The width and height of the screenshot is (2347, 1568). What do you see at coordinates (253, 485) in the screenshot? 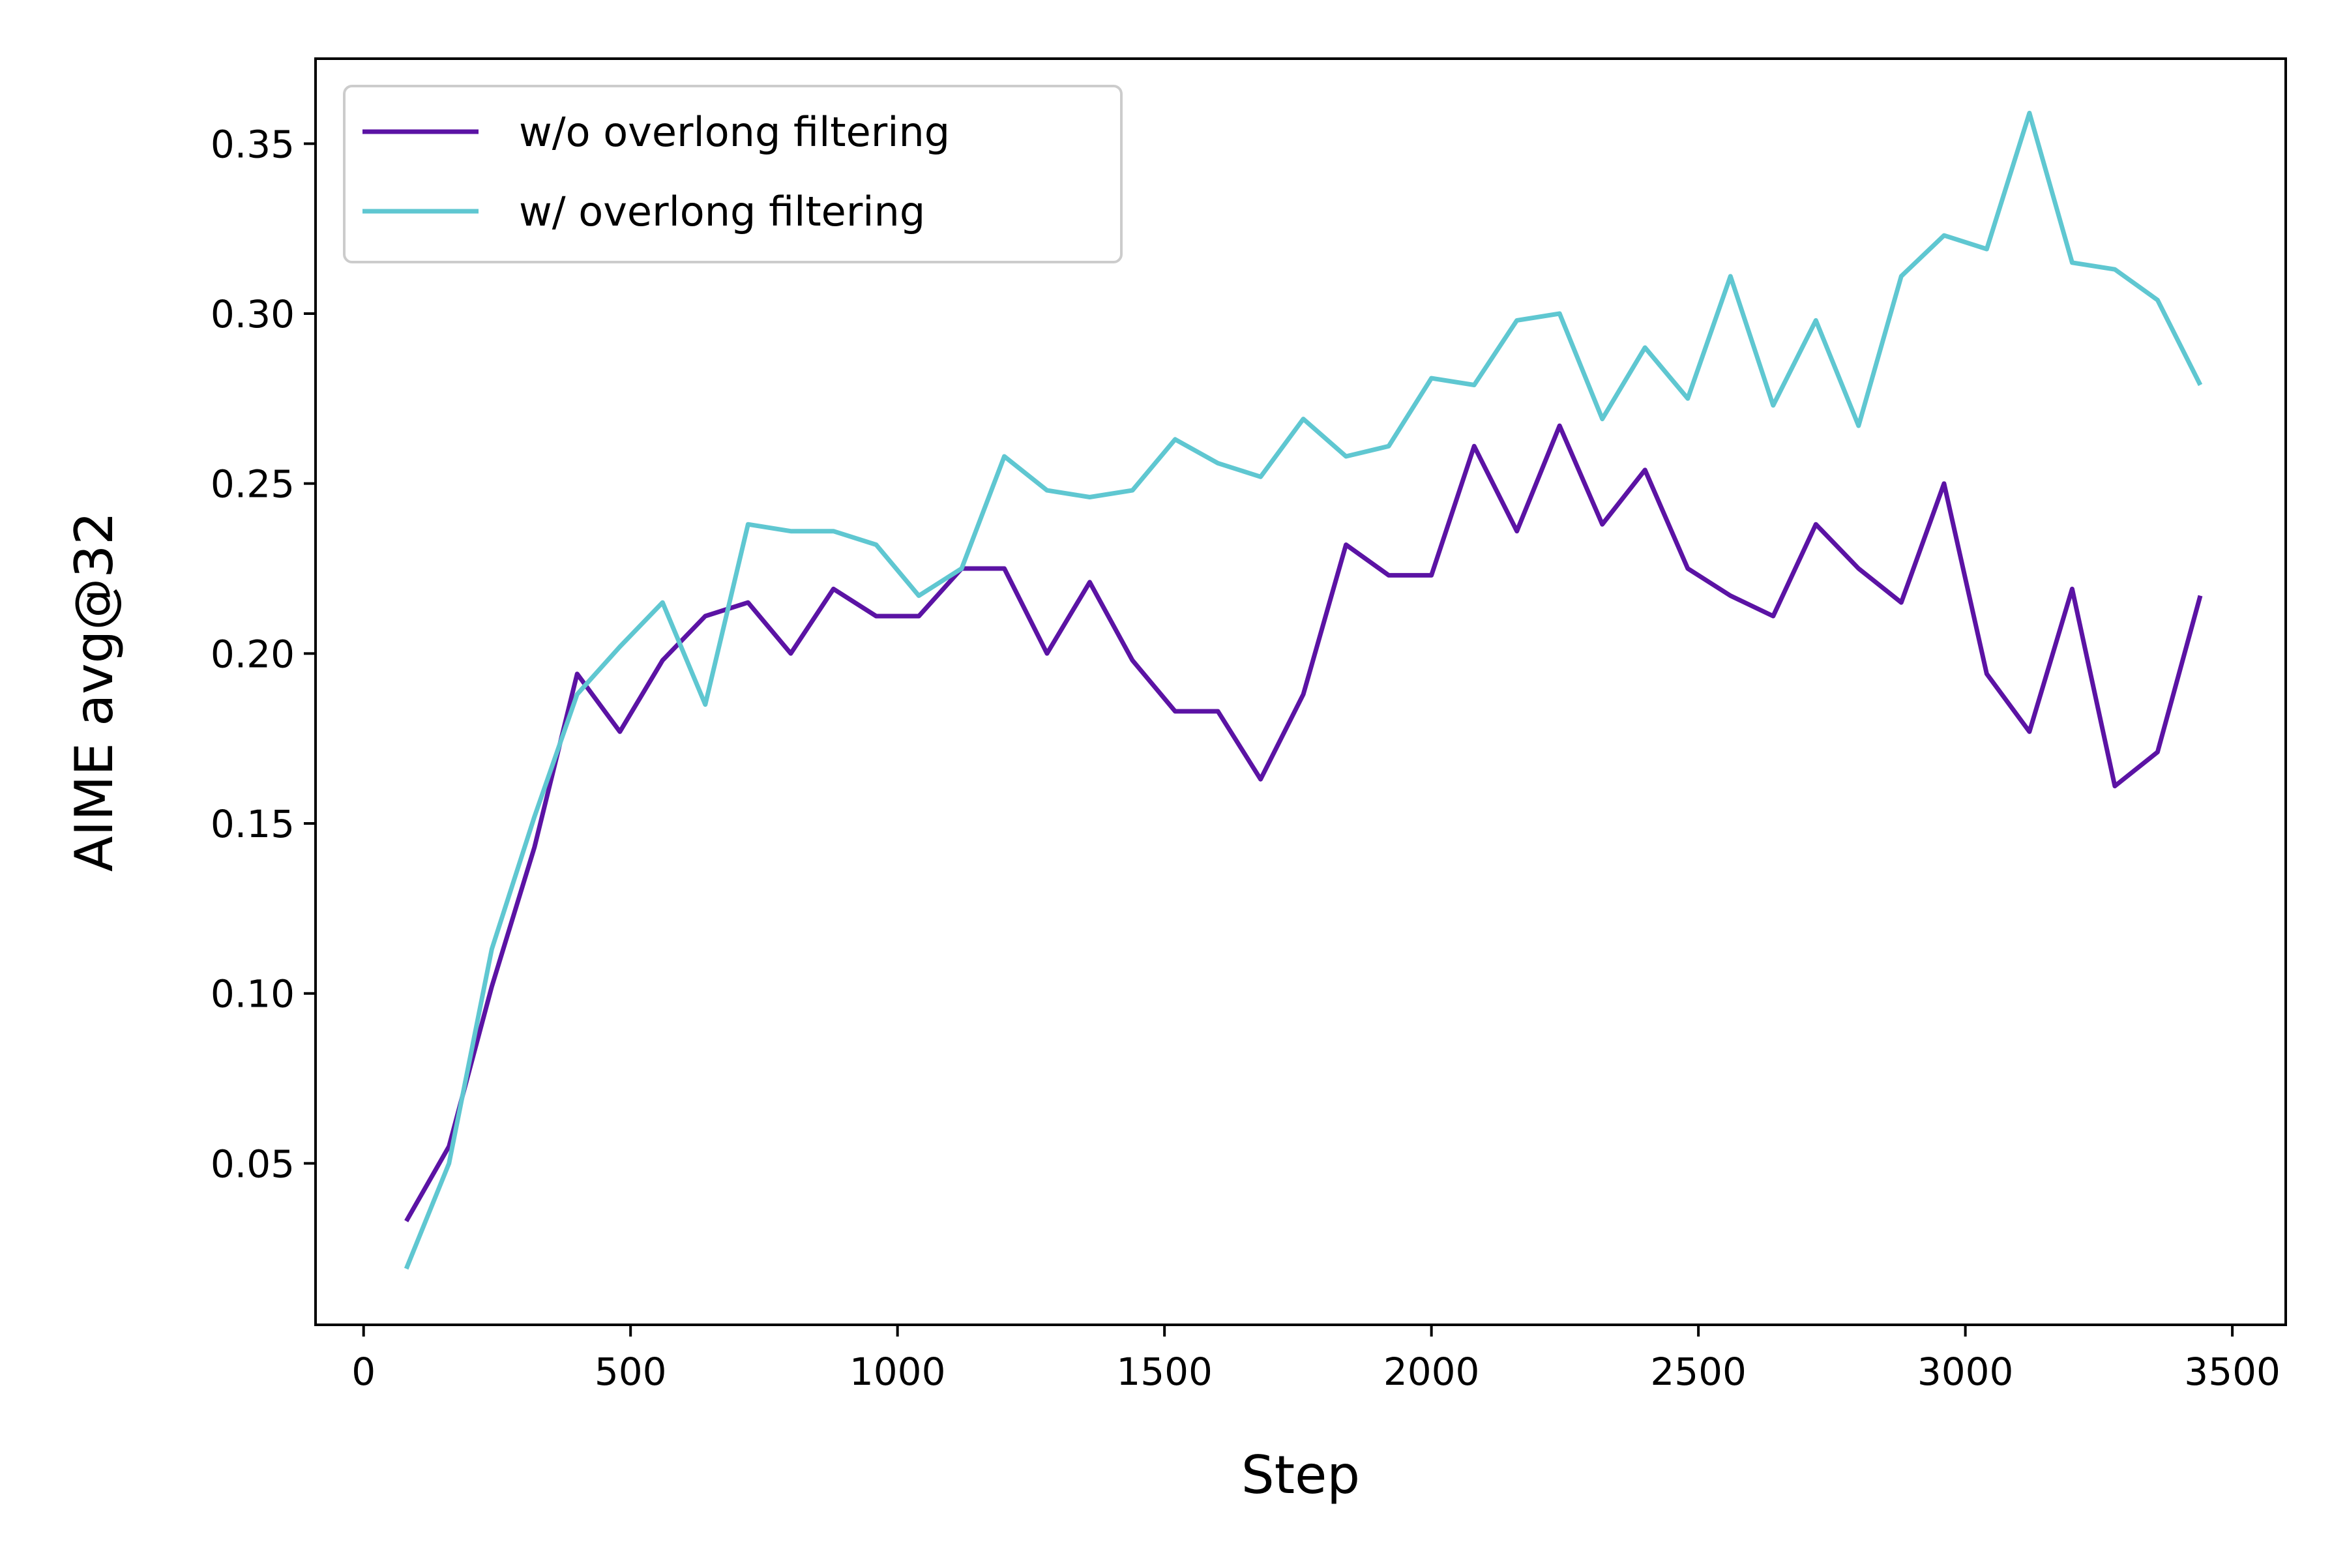
I see `y-tick-label: 0.25` at bounding box center [253, 485].